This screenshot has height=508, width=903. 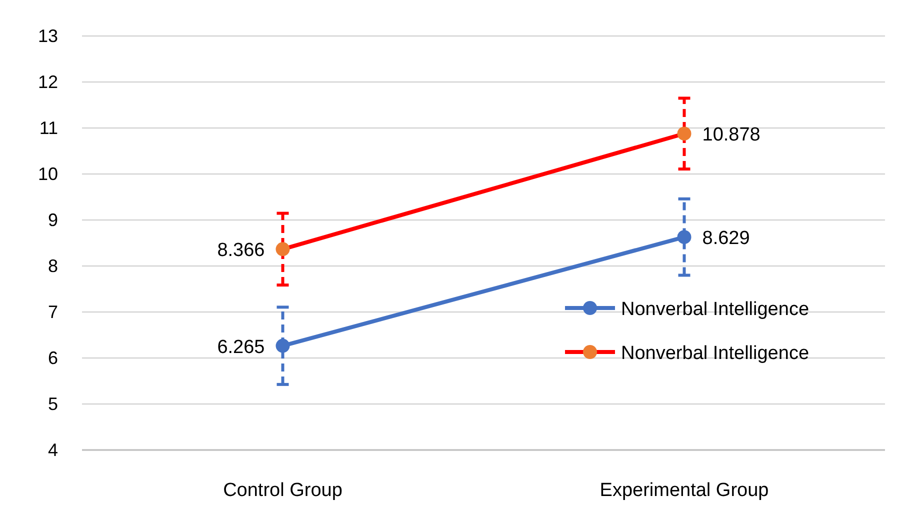 What do you see at coordinates (731, 135) in the screenshot?
I see `data-label: 10.878` at bounding box center [731, 135].